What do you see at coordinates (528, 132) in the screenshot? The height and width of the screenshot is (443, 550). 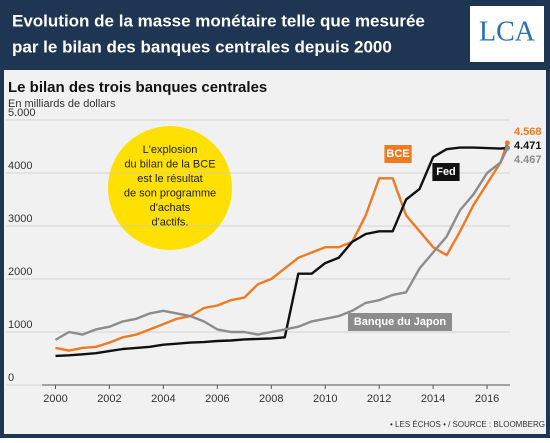 I see `value-label: 4.568` at bounding box center [528, 132].